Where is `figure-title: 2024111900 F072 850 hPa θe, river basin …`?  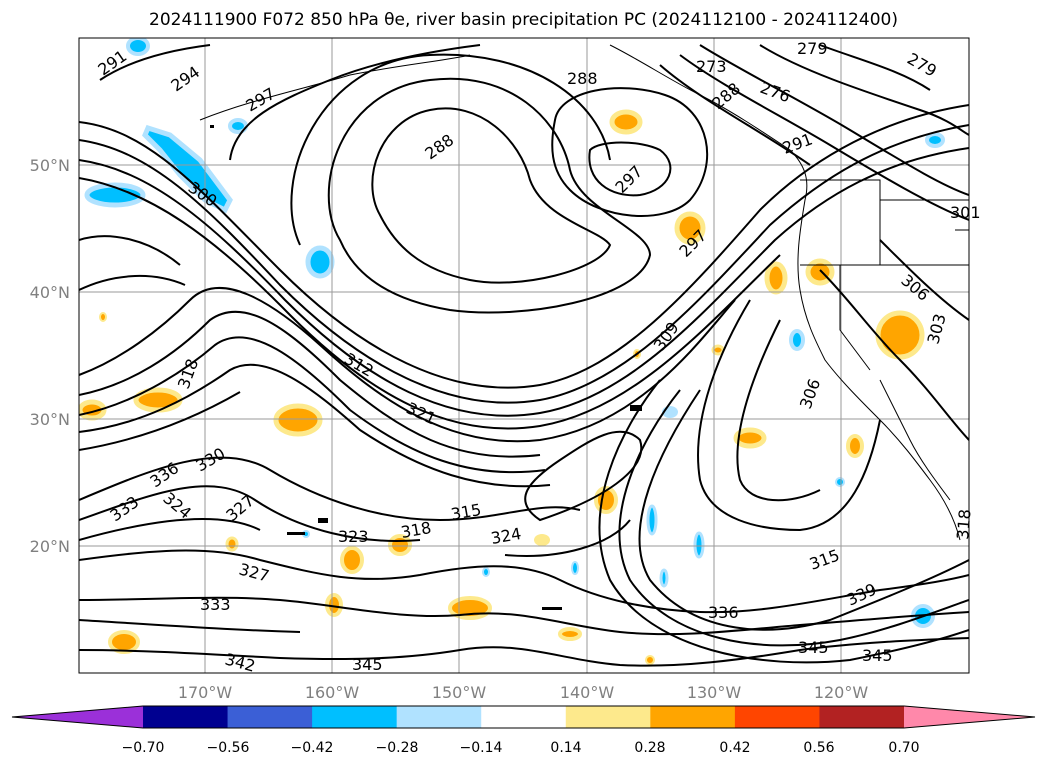
figure-title: 2024111900 F072 850 hPa θe, river basin … is located at coordinates (523, 20).